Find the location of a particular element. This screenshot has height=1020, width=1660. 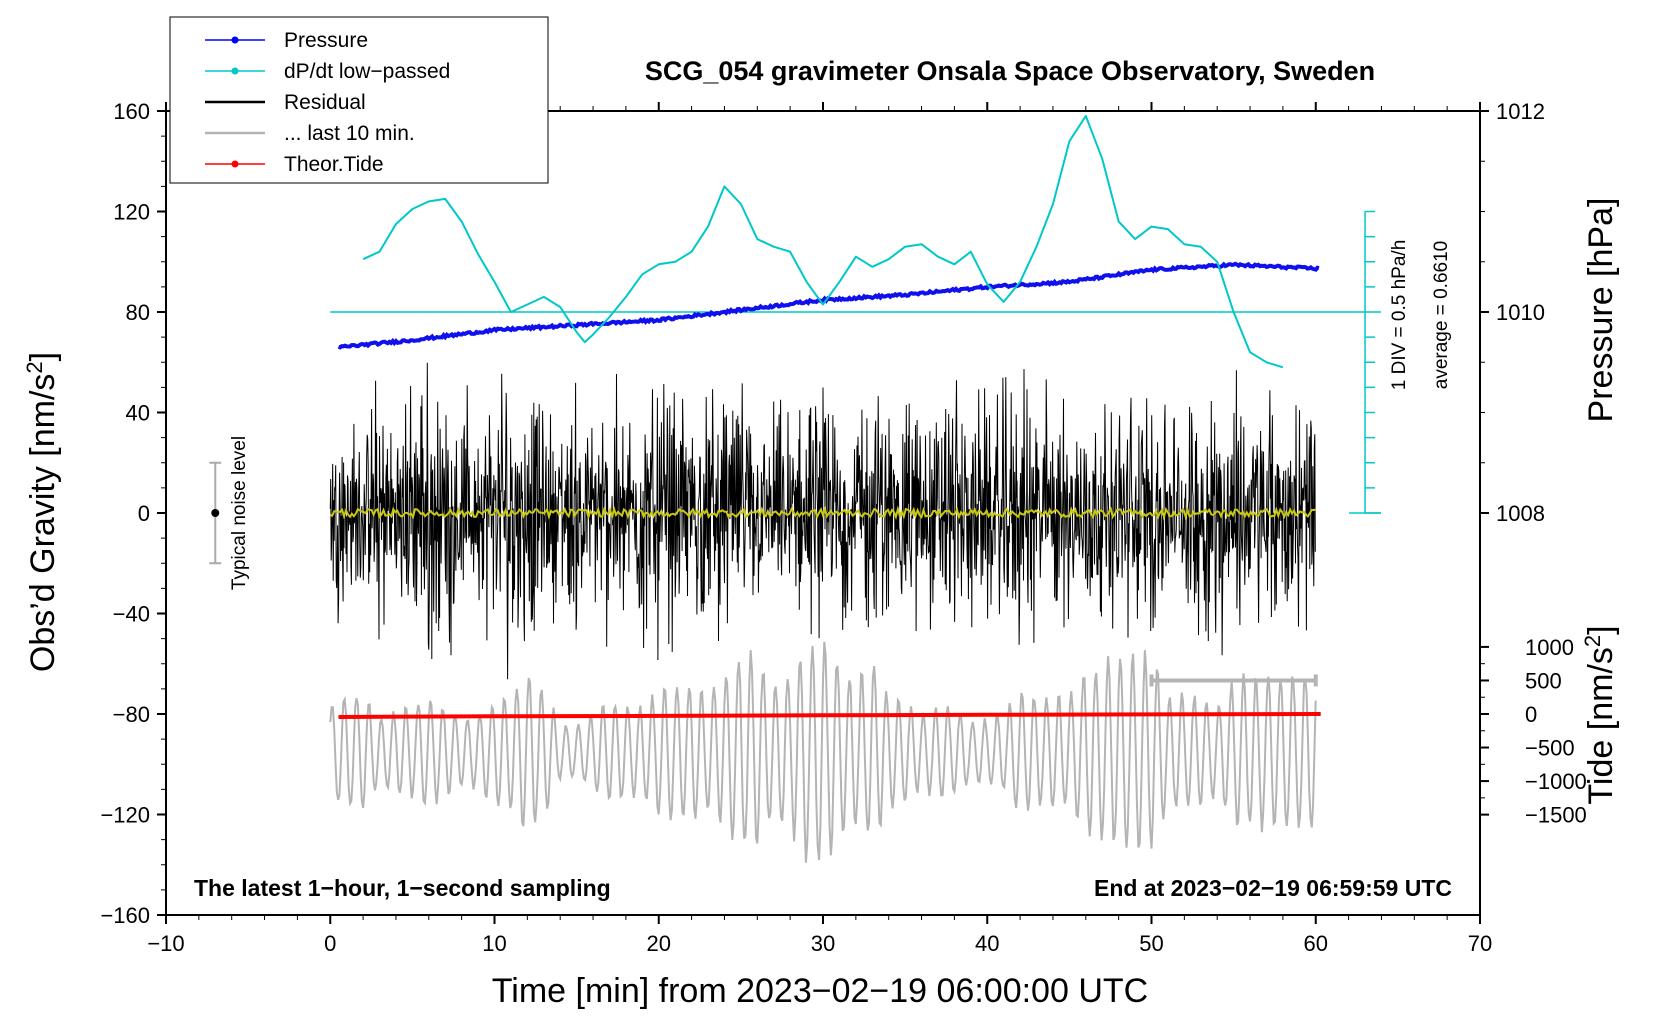

pressure-series is located at coordinates (828, 305).